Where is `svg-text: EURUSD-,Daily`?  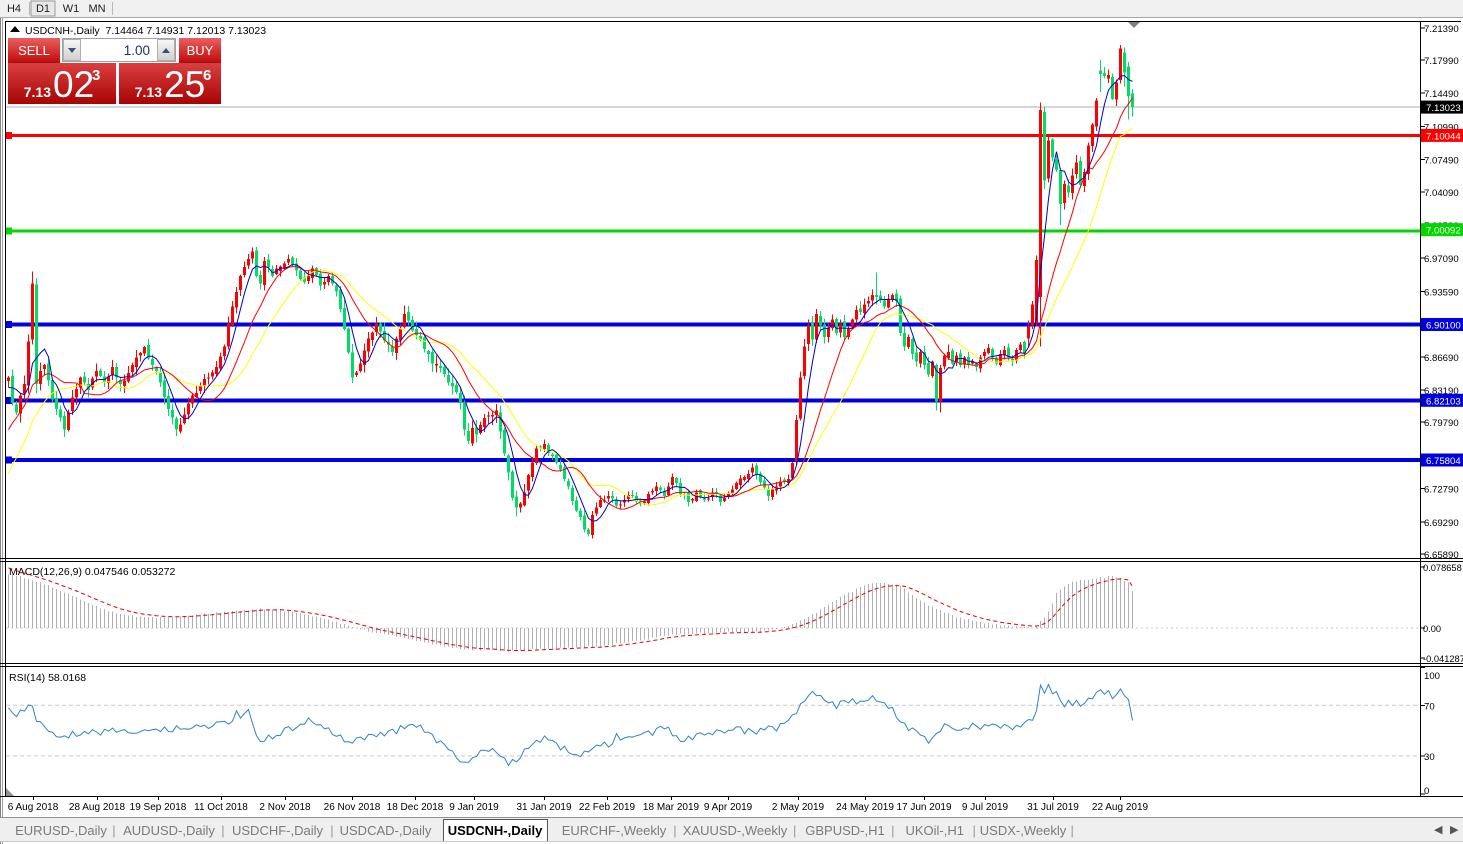 svg-text: EURUSD-,Daily is located at coordinates (61, 830).